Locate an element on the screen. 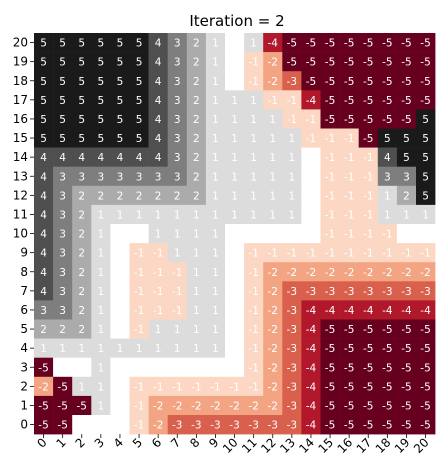 This screenshot has height=470, width=443. y-tick-label: 3 is located at coordinates (24, 367).